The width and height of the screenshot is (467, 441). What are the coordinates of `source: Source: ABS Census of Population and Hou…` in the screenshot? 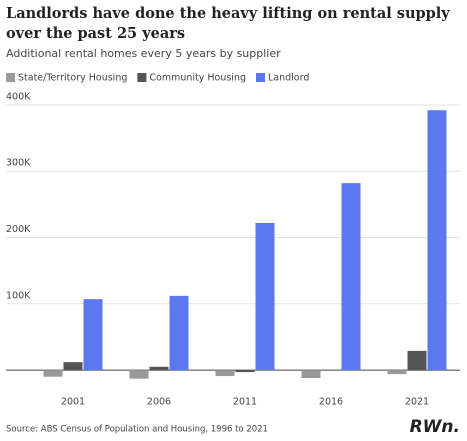 It's located at (137, 430).